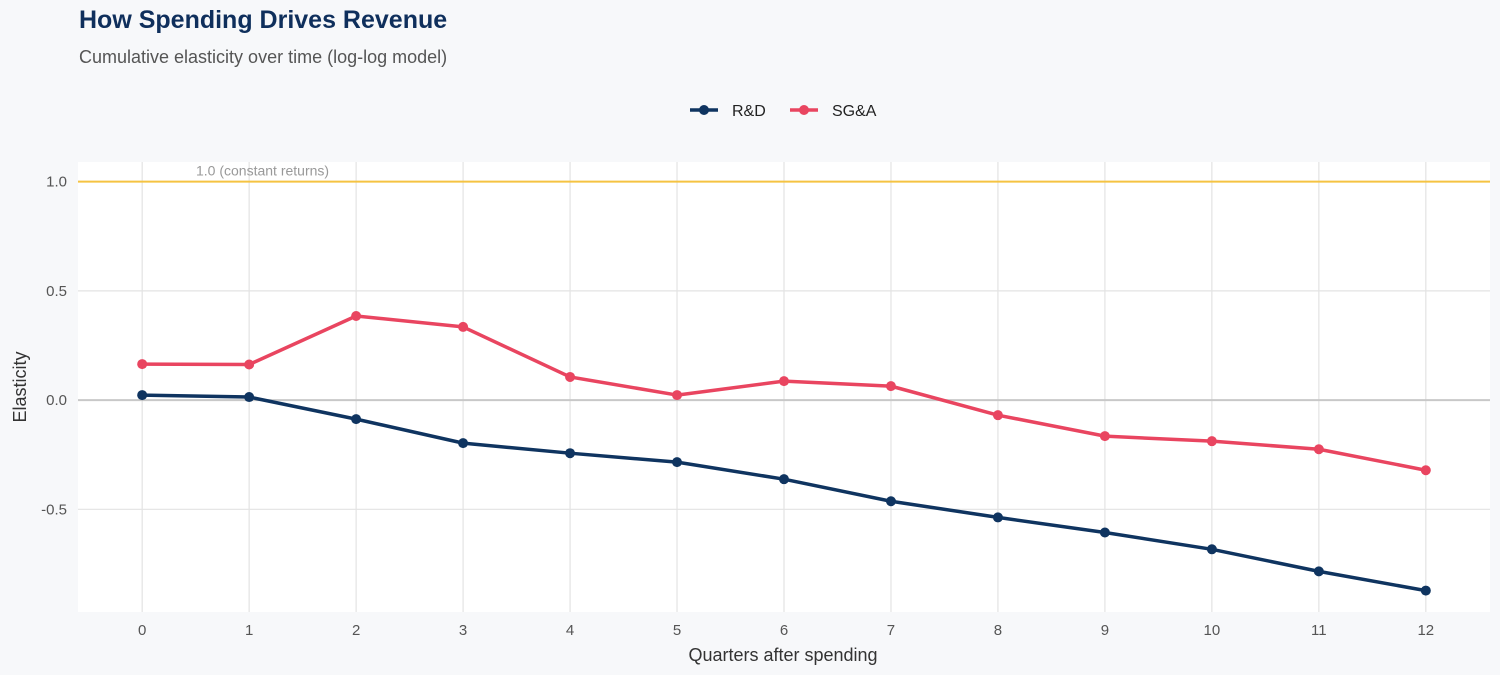 This screenshot has width=1500, height=675. Describe the element at coordinates (677, 630) in the screenshot. I see `x-tick-label: 5` at that location.